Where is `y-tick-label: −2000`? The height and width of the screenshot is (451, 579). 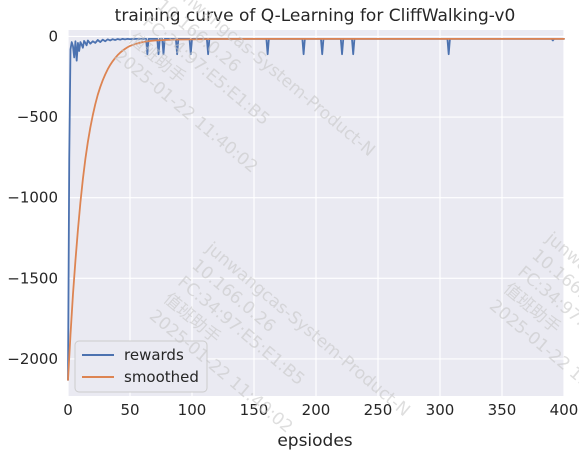
y-tick-label: −2000 is located at coordinates (32, 359).